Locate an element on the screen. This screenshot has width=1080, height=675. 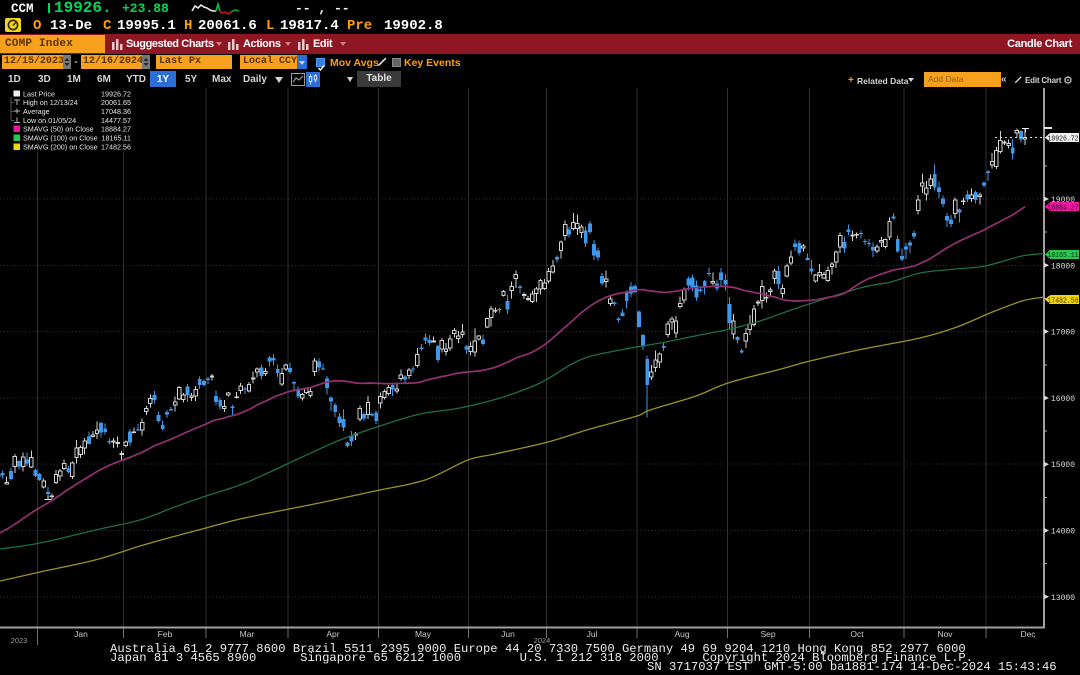
svg-text: SMAVG (200) on Close is located at coordinates (60, 146).